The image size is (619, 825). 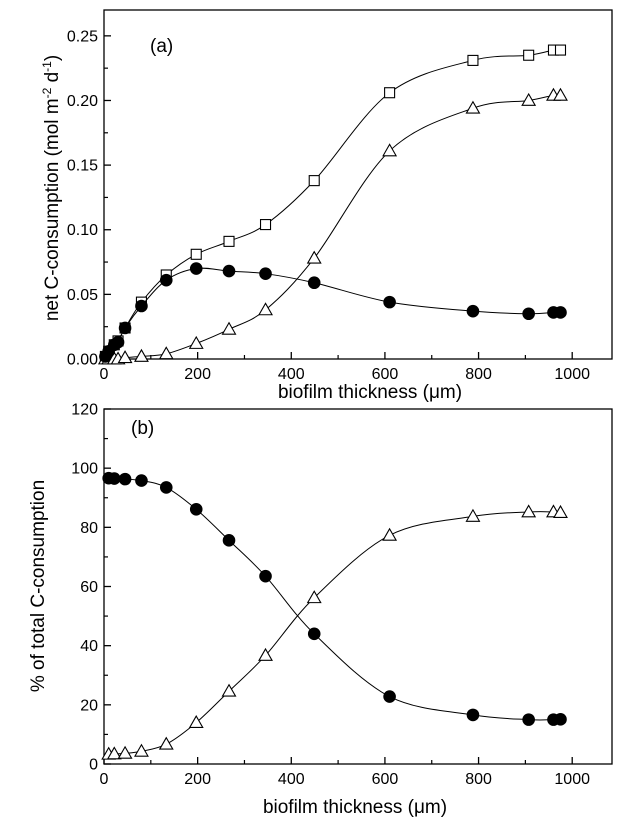 I want to click on panel-a-label: (a), so click(x=161, y=46).